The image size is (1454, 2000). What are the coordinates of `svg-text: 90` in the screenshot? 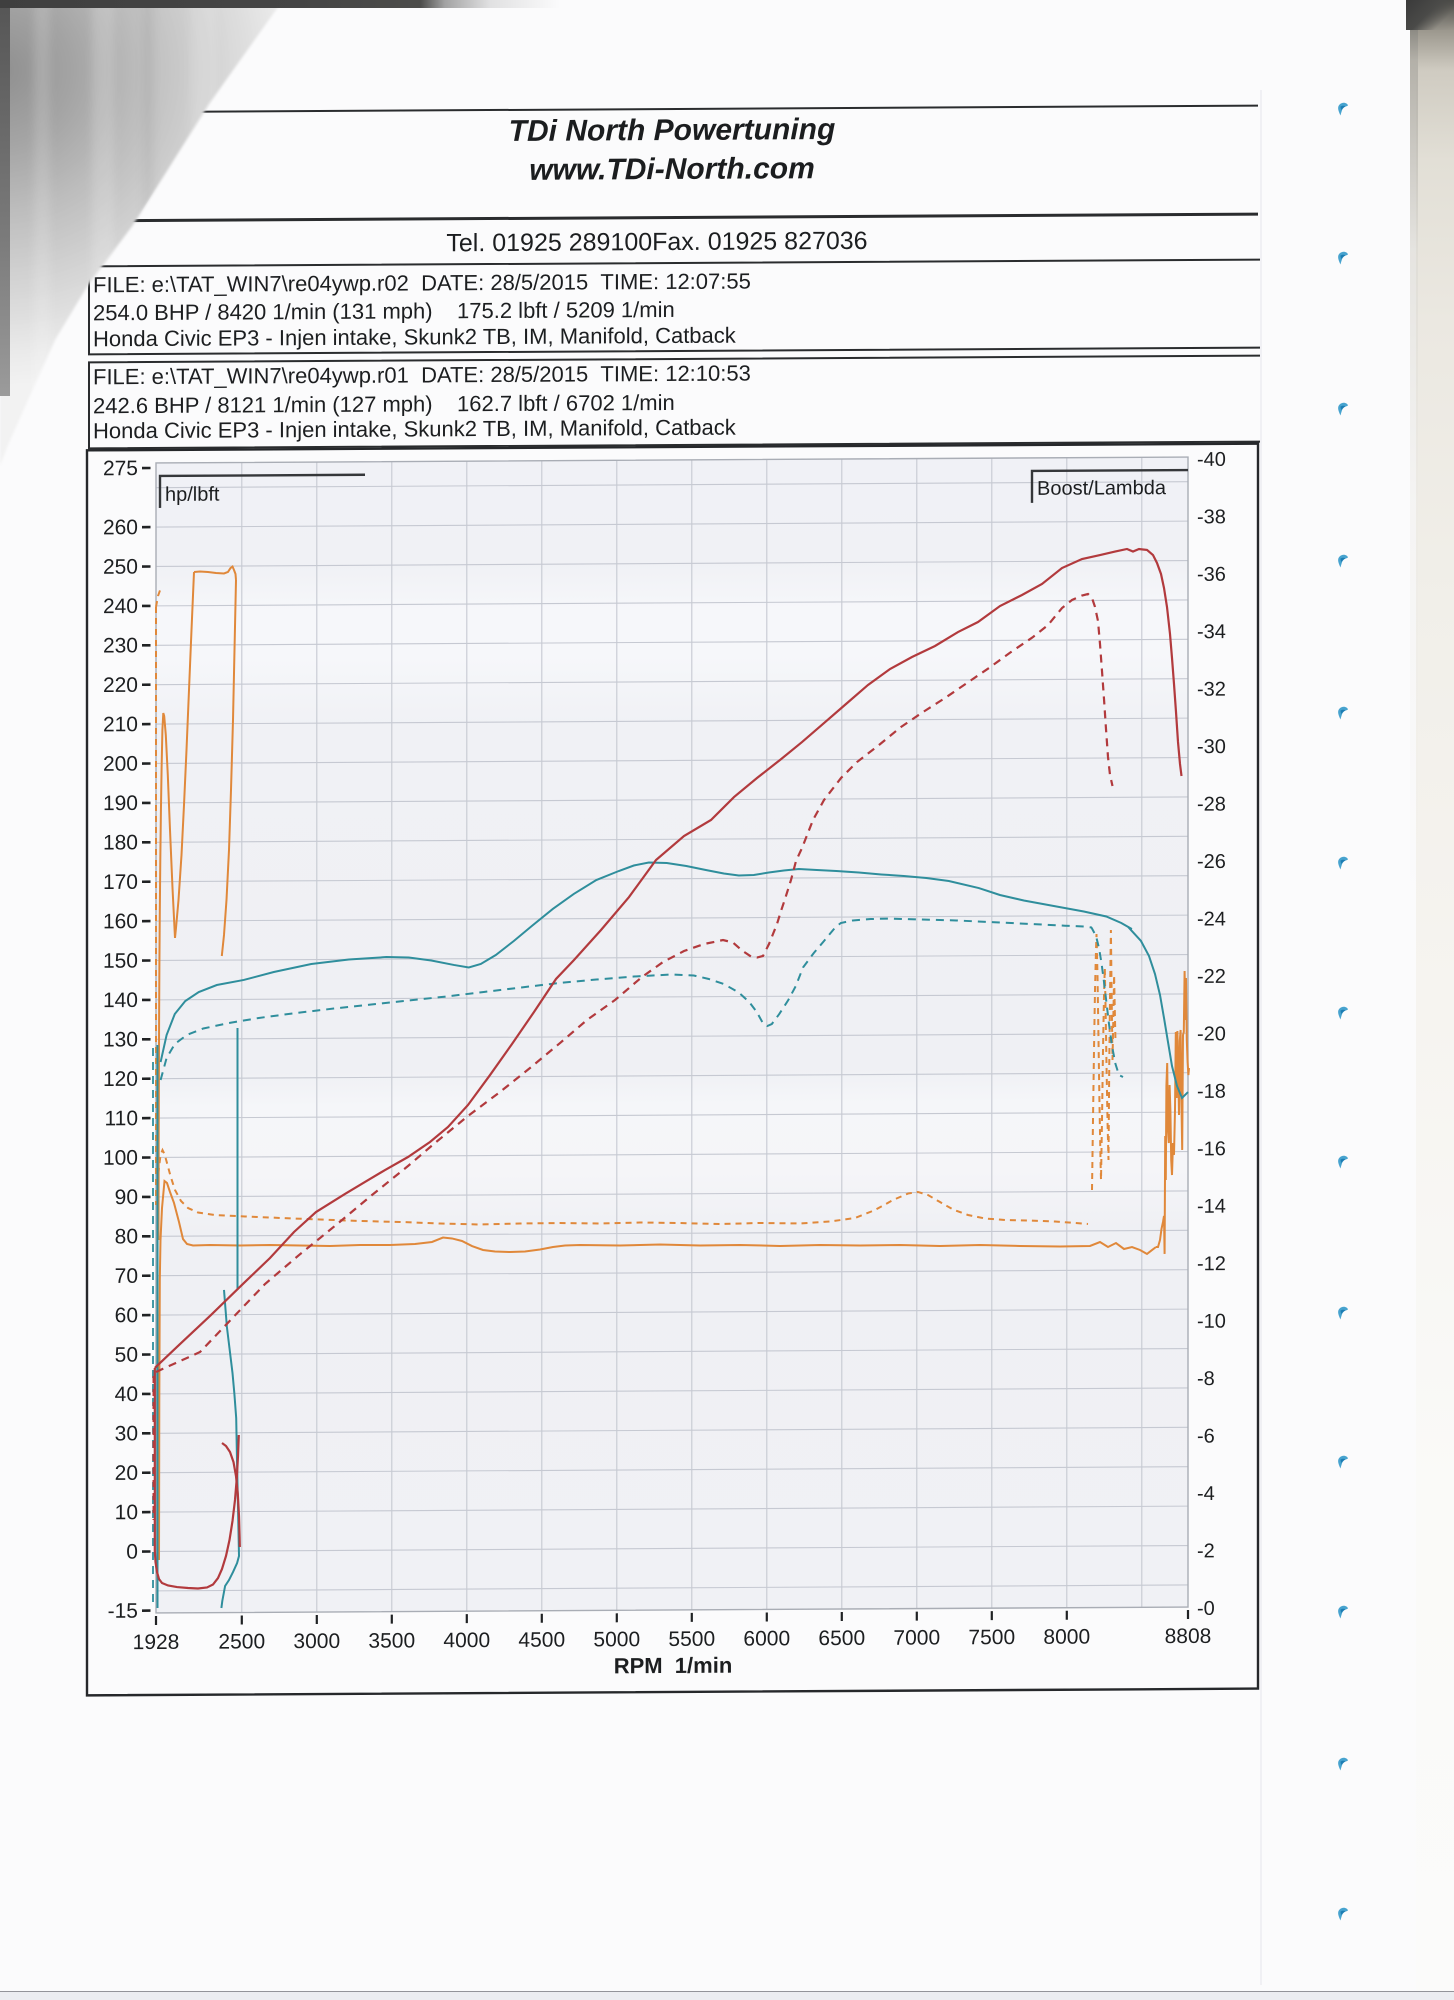 It's located at (126, 1197).